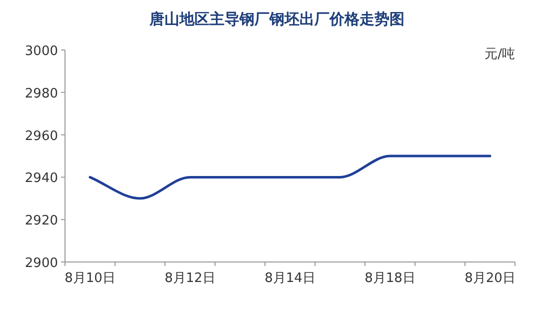  What do you see at coordinates (41, 136) in the screenshot?
I see `y-tick-label: 2960` at bounding box center [41, 136].